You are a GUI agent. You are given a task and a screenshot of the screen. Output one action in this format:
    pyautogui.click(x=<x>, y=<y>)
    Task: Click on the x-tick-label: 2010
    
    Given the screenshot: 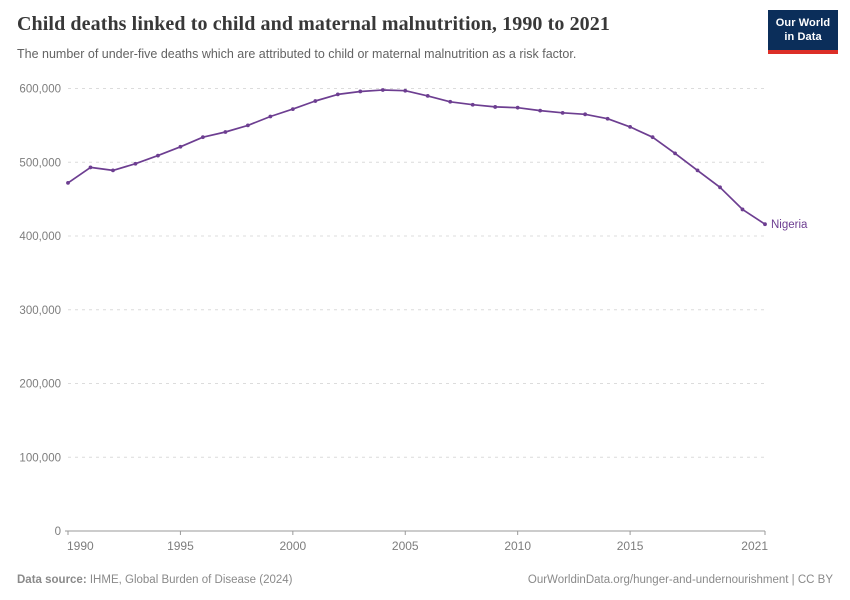 What is the action you would take?
    pyautogui.click(x=517, y=546)
    